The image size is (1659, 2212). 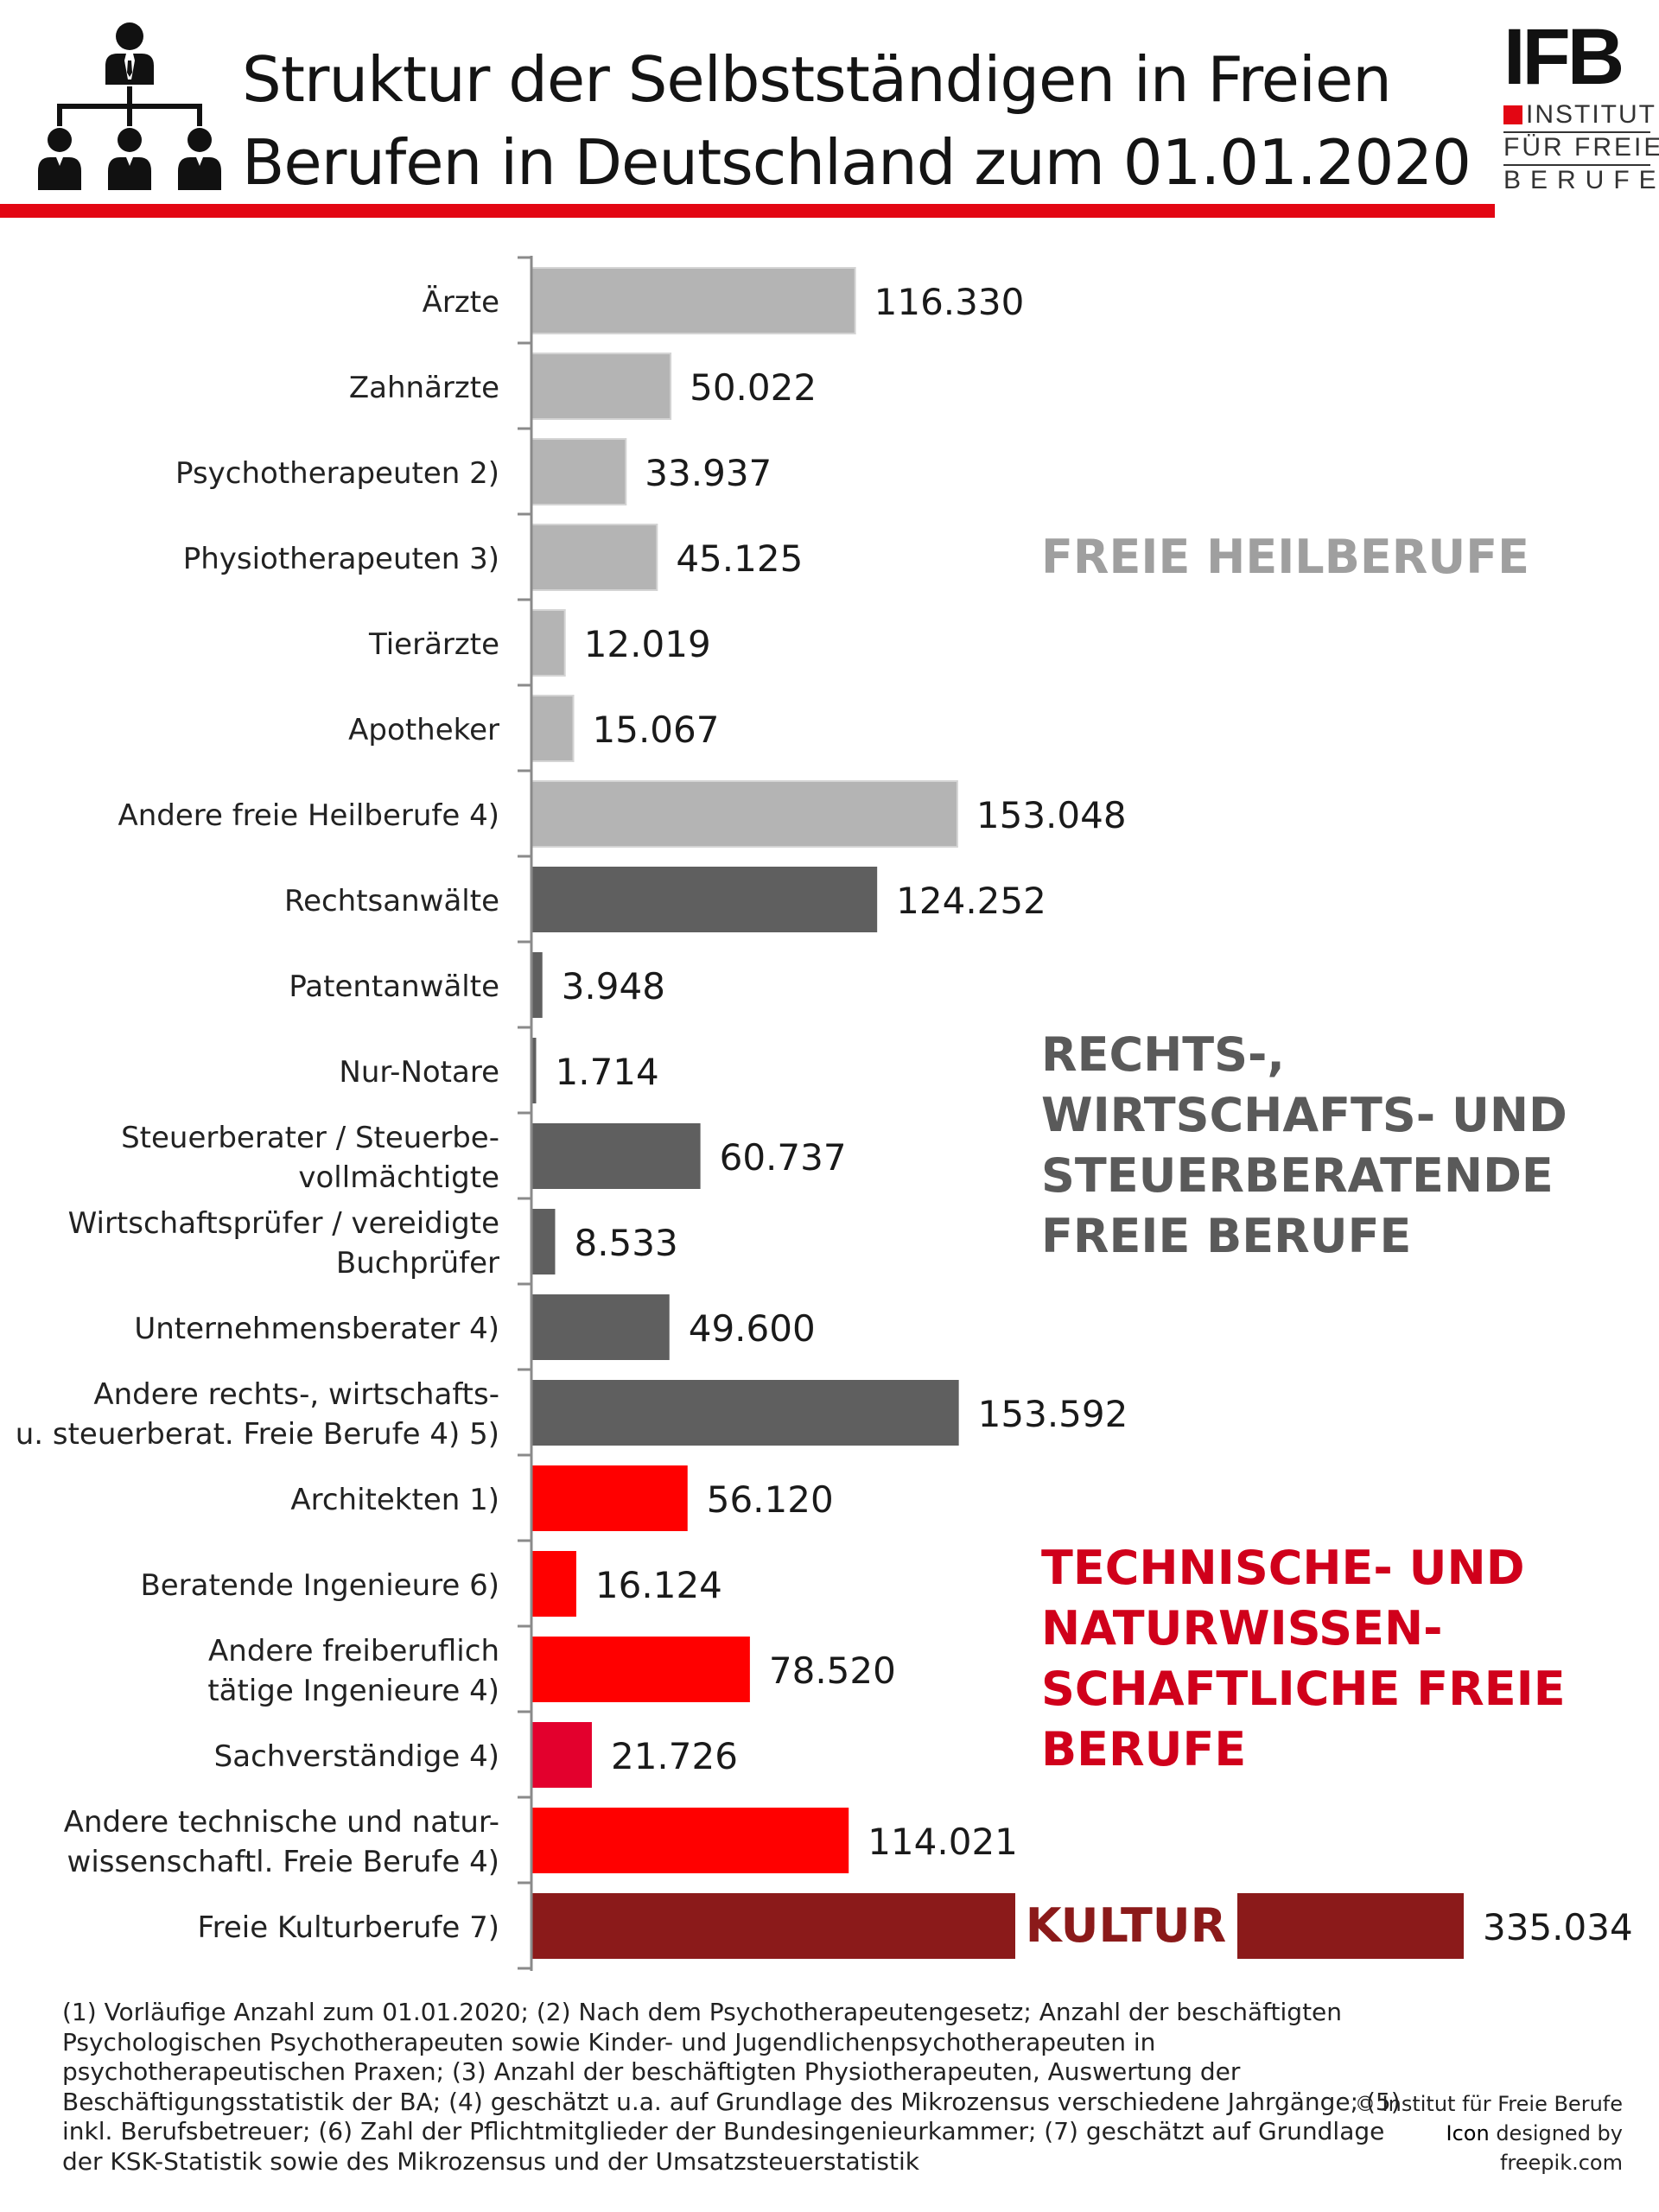 What do you see at coordinates (1558, 1927) in the screenshot?
I see `value-label: 335.034` at bounding box center [1558, 1927].